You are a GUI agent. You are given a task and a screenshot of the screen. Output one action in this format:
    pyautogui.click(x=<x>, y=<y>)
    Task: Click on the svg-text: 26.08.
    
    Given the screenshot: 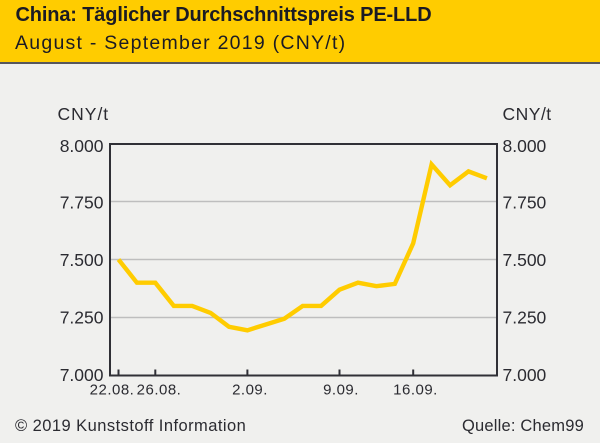 What is the action you would take?
    pyautogui.click(x=159, y=390)
    